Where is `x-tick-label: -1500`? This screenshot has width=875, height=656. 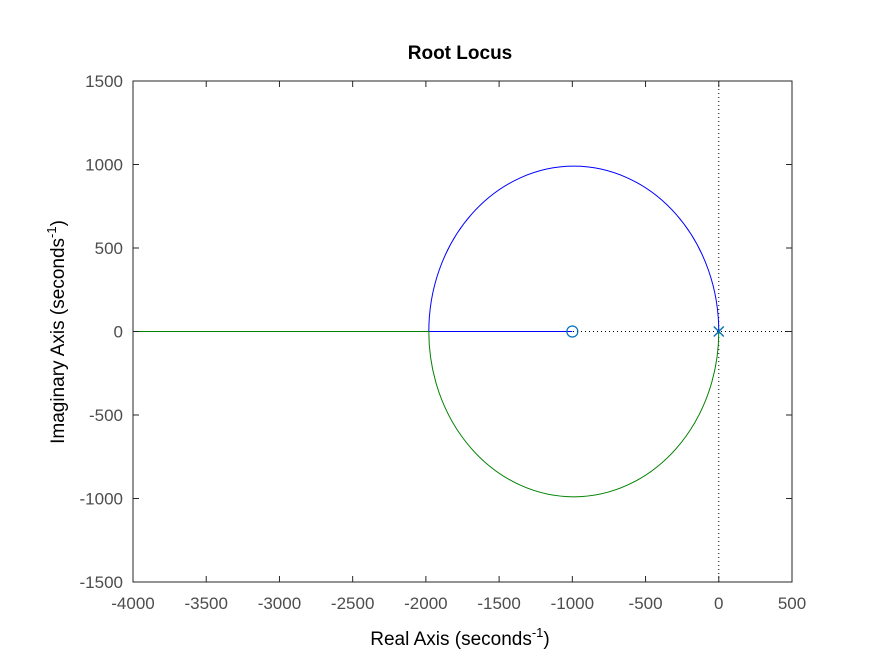 x-tick-label: -1500 is located at coordinates (498, 603).